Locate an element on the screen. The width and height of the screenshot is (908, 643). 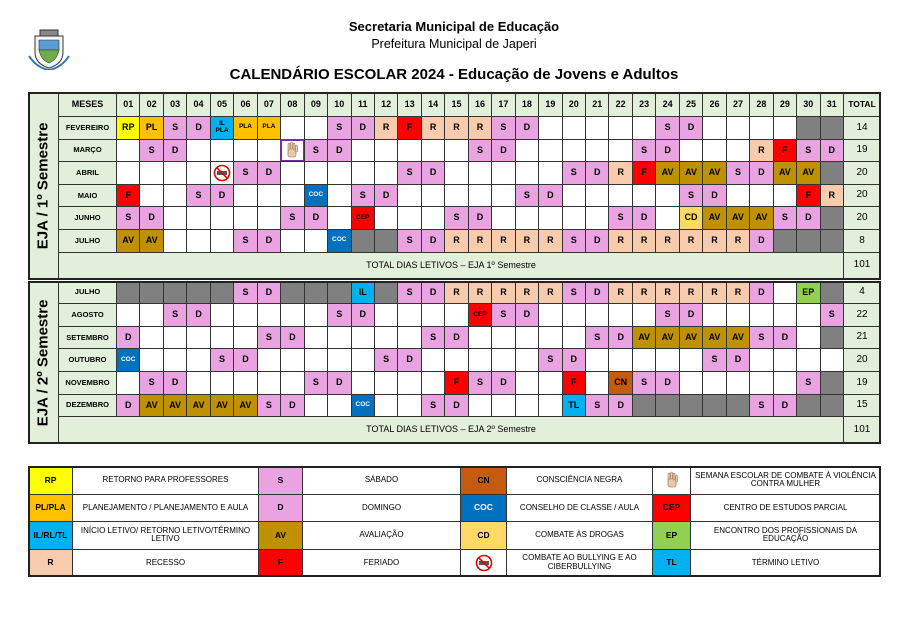
icon-cell is located at coordinates (222, 173).